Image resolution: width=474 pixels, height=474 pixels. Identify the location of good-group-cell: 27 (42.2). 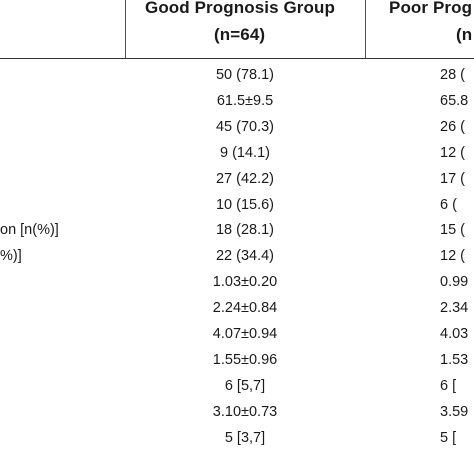
(245, 179).